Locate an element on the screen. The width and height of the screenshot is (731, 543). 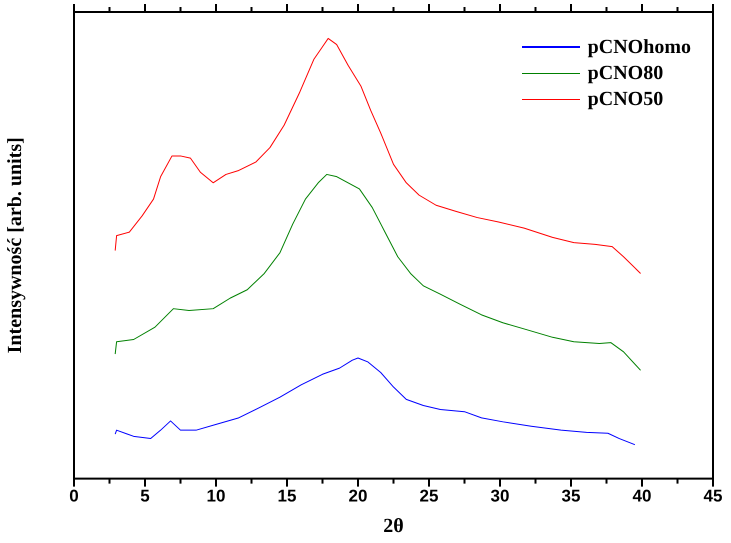
x-tick-label: 10 is located at coordinates (216, 496).